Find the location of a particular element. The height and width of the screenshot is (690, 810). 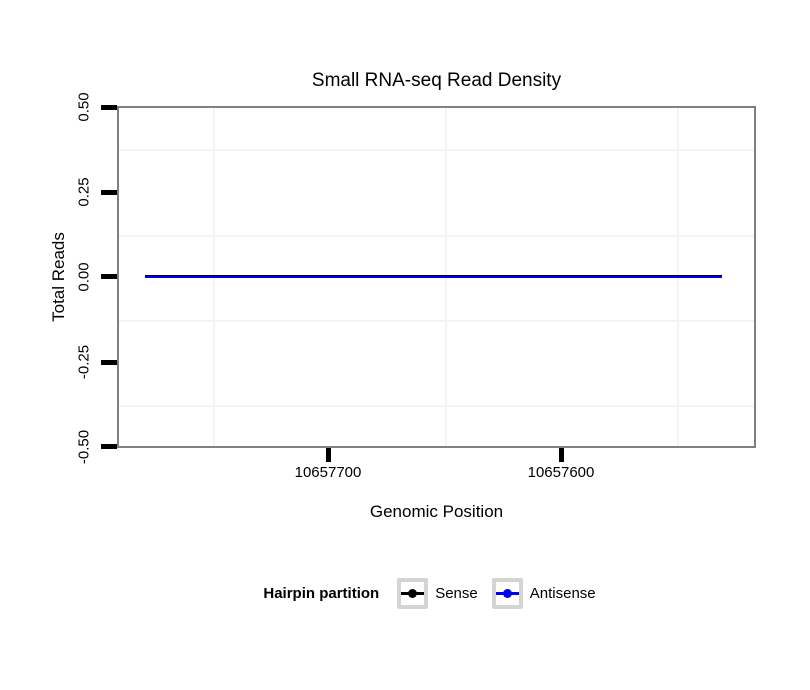

y-axis-tick-label: 0.50 is located at coordinates (84, 107).